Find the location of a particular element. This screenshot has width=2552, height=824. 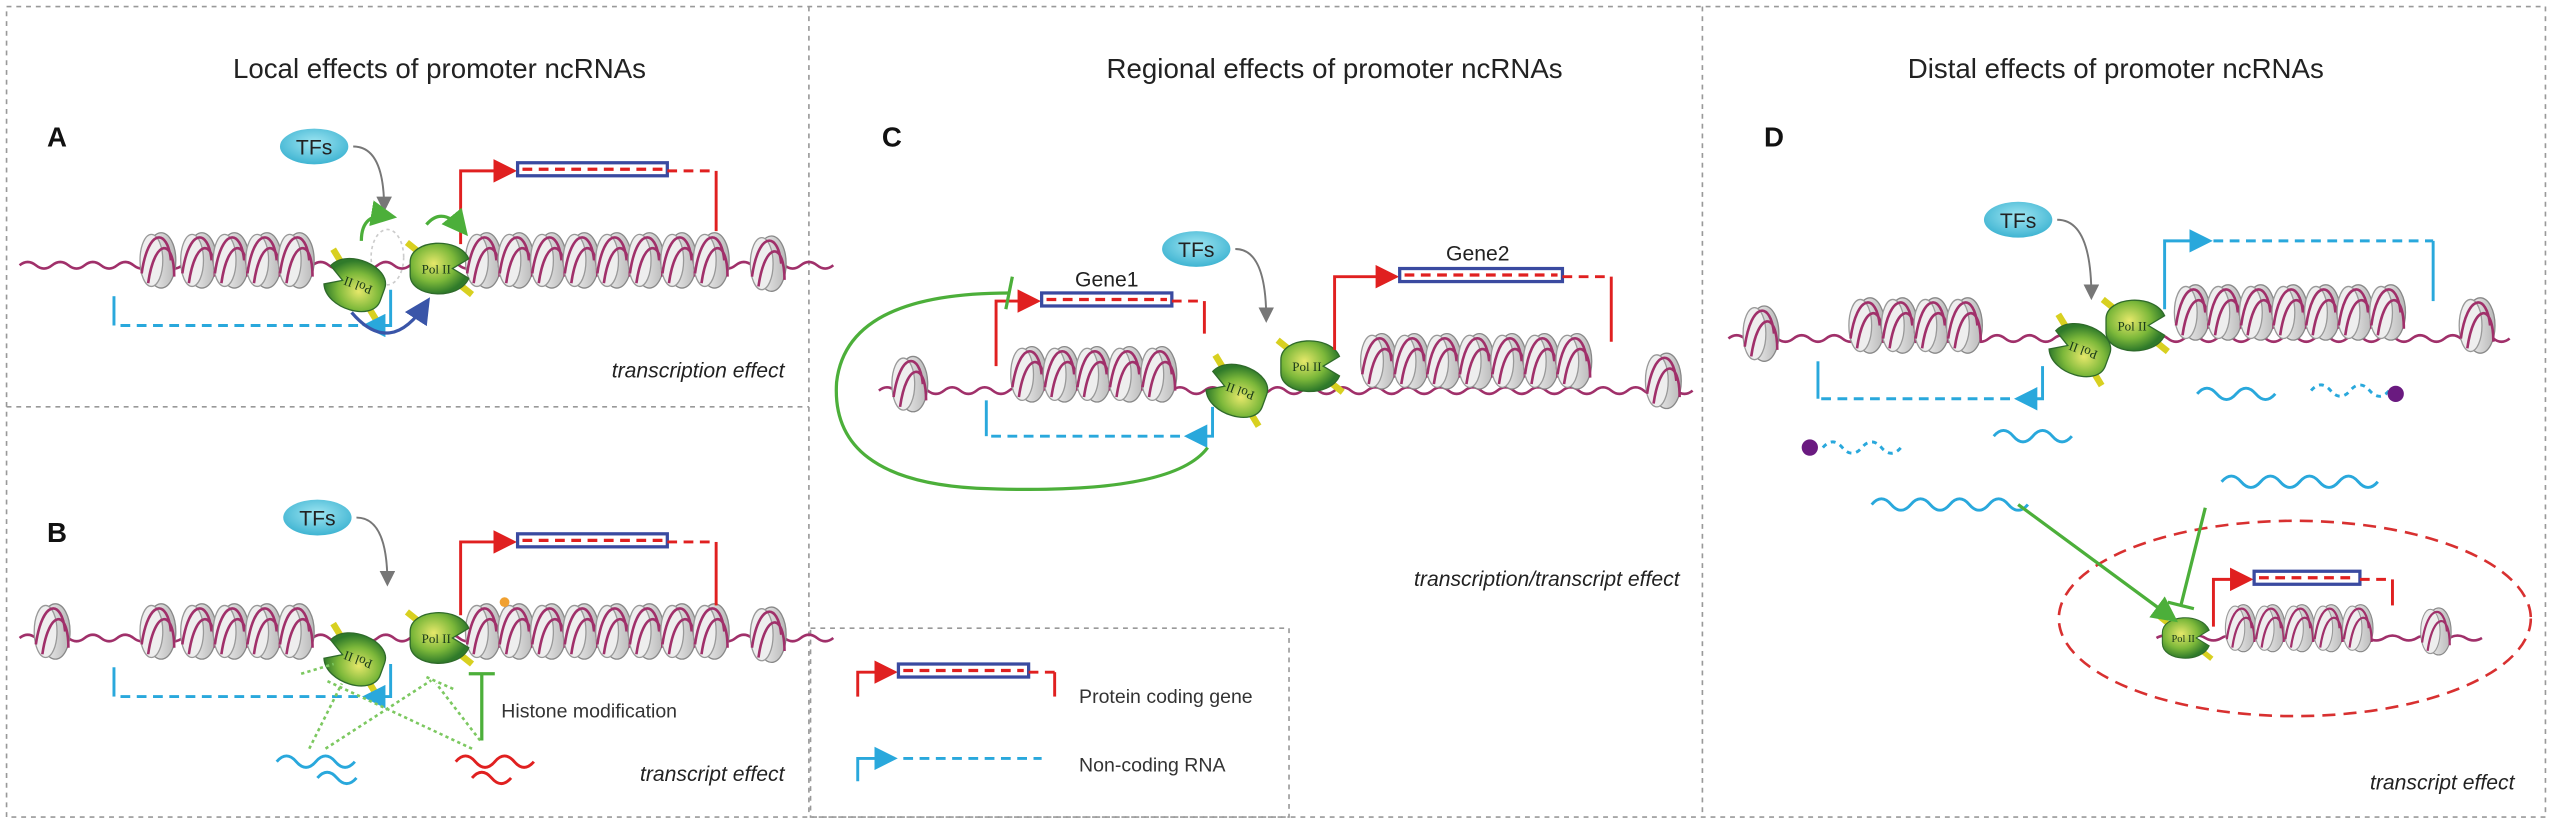

ncrna-arrow is located at coordinates (377, 313).